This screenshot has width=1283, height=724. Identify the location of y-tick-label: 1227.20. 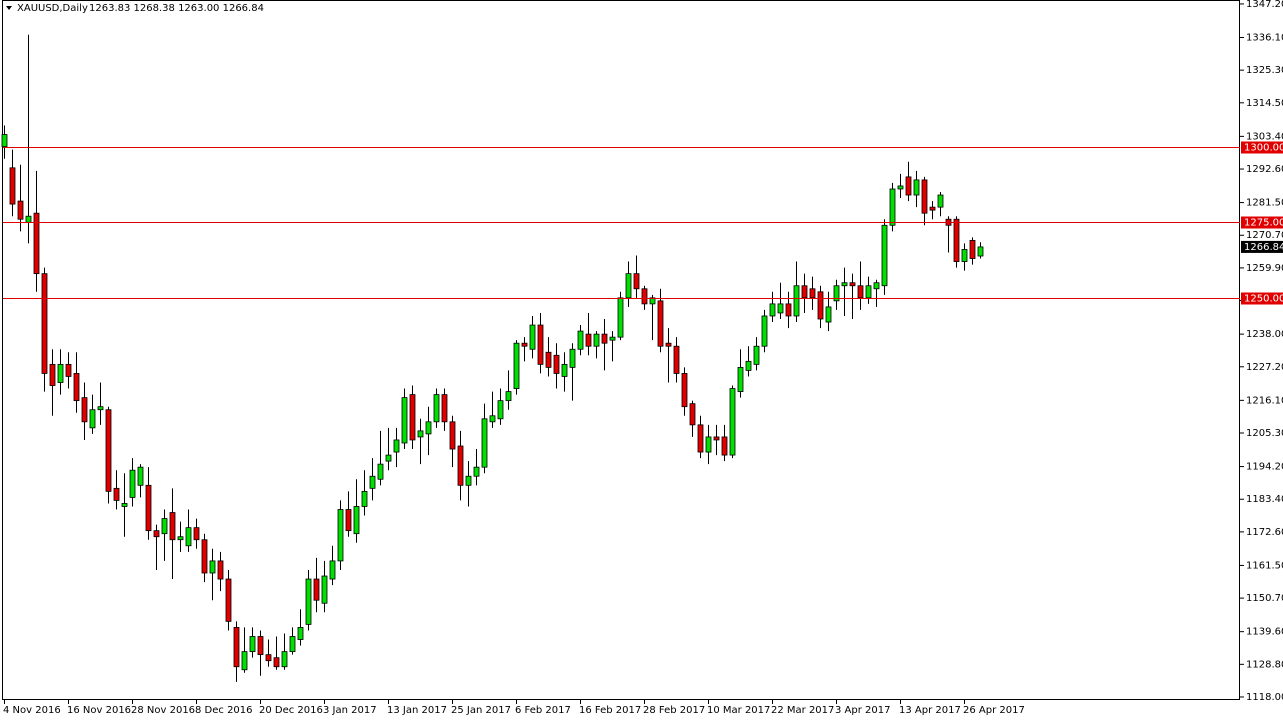
(1264, 367).